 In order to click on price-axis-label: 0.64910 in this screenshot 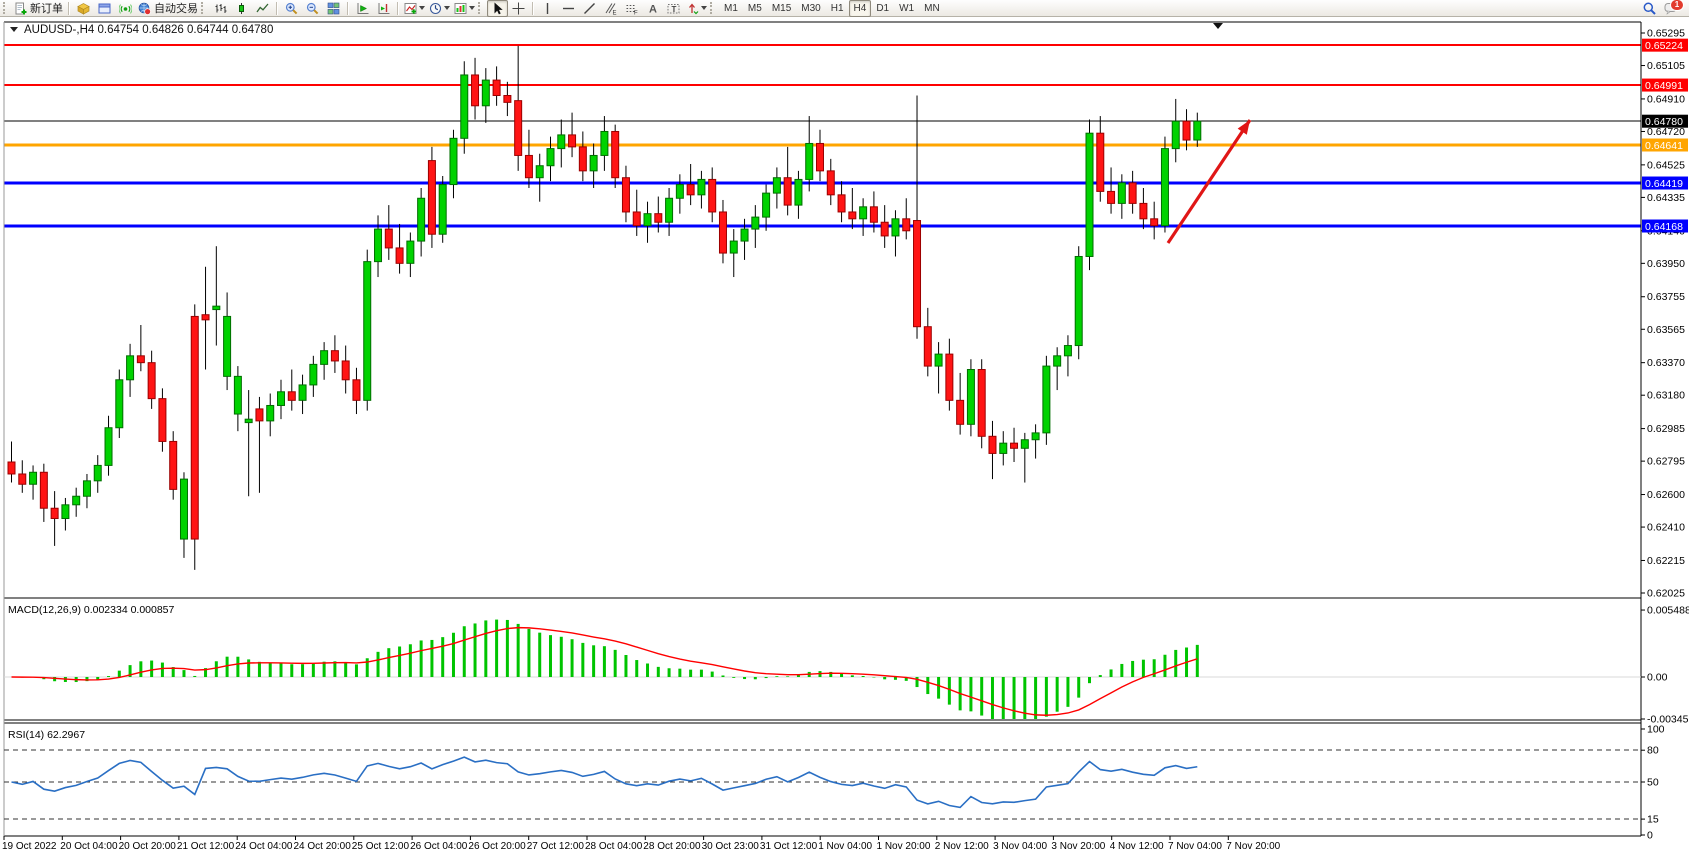, I will do `click(1666, 99)`.